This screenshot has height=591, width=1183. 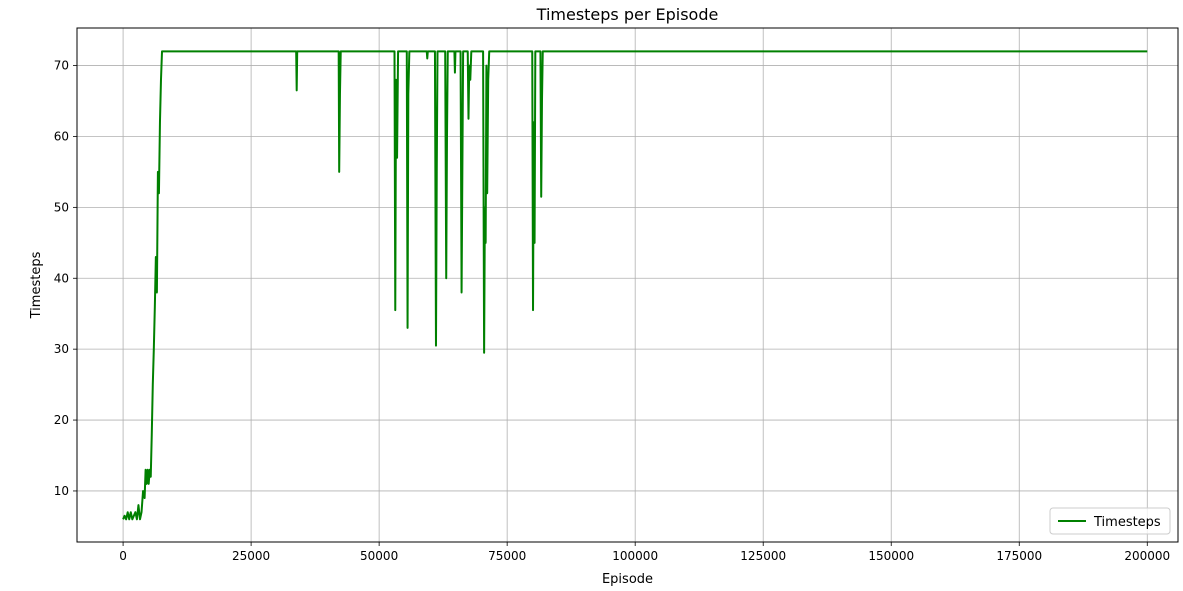 What do you see at coordinates (61, 66) in the screenshot?
I see `y-tick-label: 70` at bounding box center [61, 66].